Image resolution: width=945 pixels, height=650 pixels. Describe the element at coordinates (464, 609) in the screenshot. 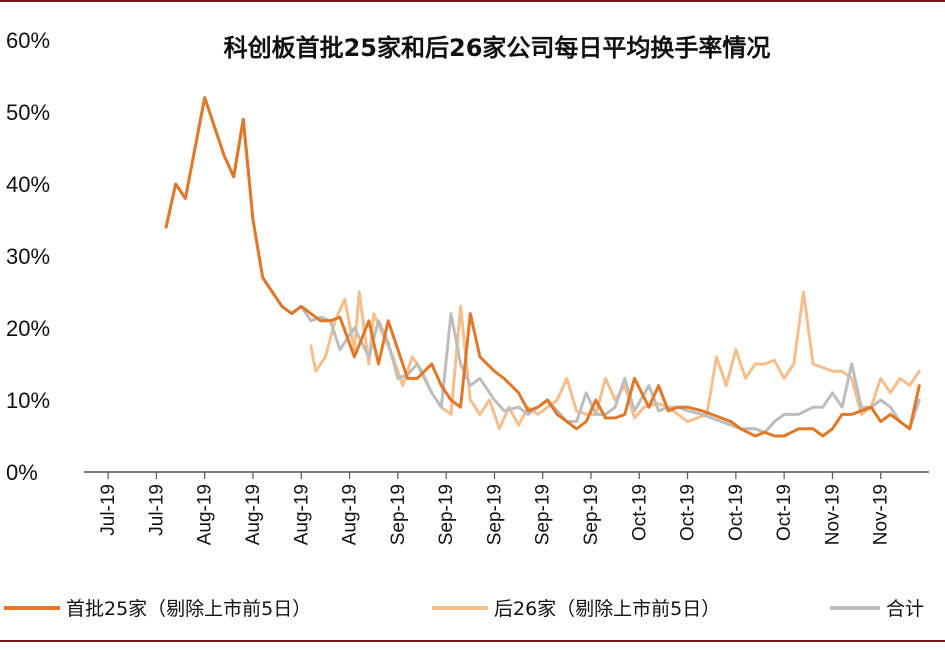

I see `legend: 首批25家（剔除上市前5日） 后26家（剔除上市前5日） 合计` at that location.